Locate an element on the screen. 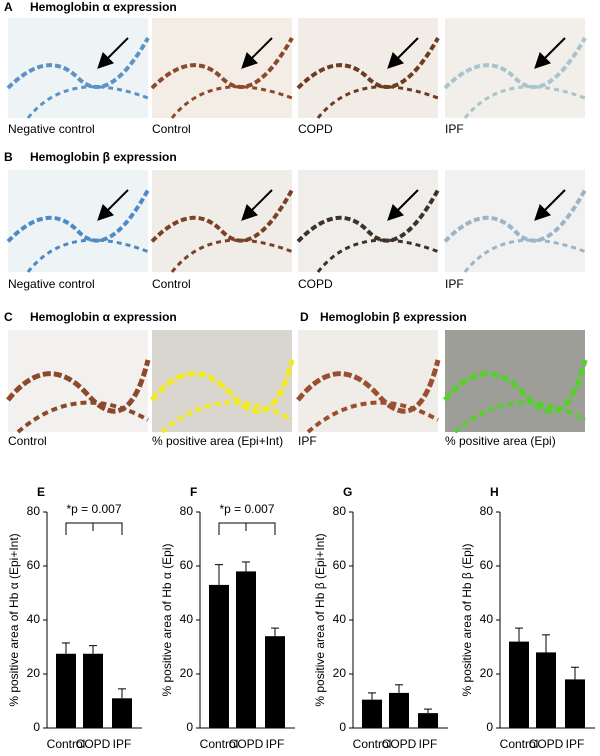 This screenshot has height=756, width=600. panel-letter: E is located at coordinates (41, 492).